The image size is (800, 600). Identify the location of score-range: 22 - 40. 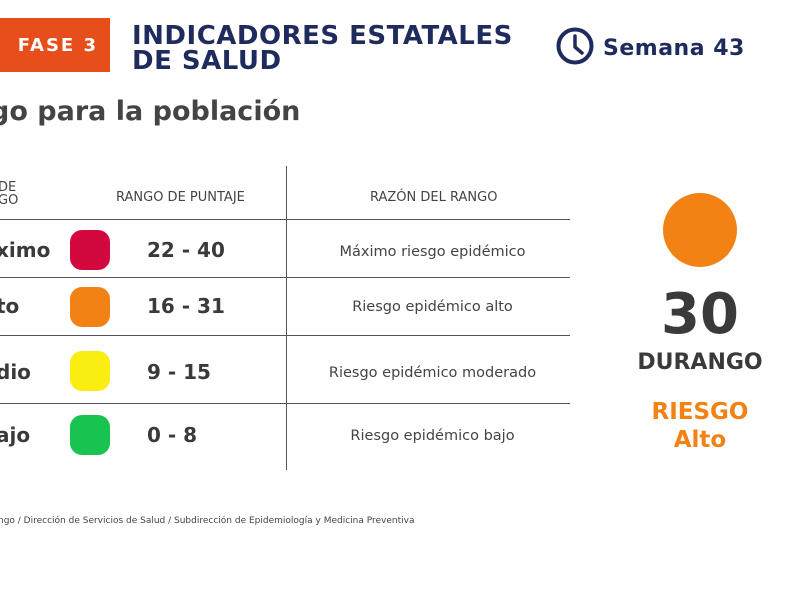
(186, 250).